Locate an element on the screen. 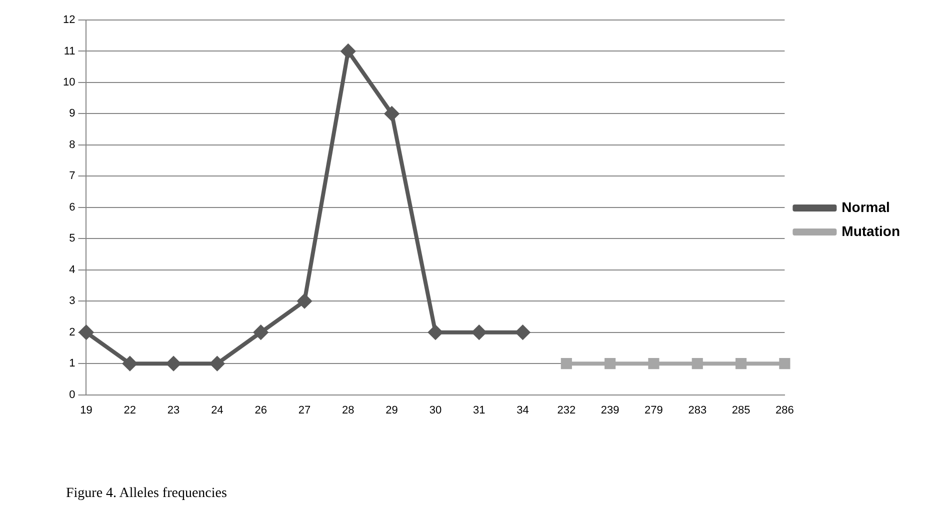 This screenshot has height=527, width=939. y-tick-label: 12 is located at coordinates (69, 20).